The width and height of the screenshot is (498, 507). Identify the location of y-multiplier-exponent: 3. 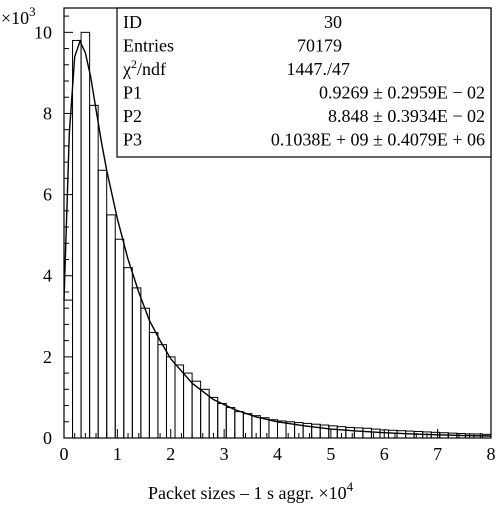
(32, 11).